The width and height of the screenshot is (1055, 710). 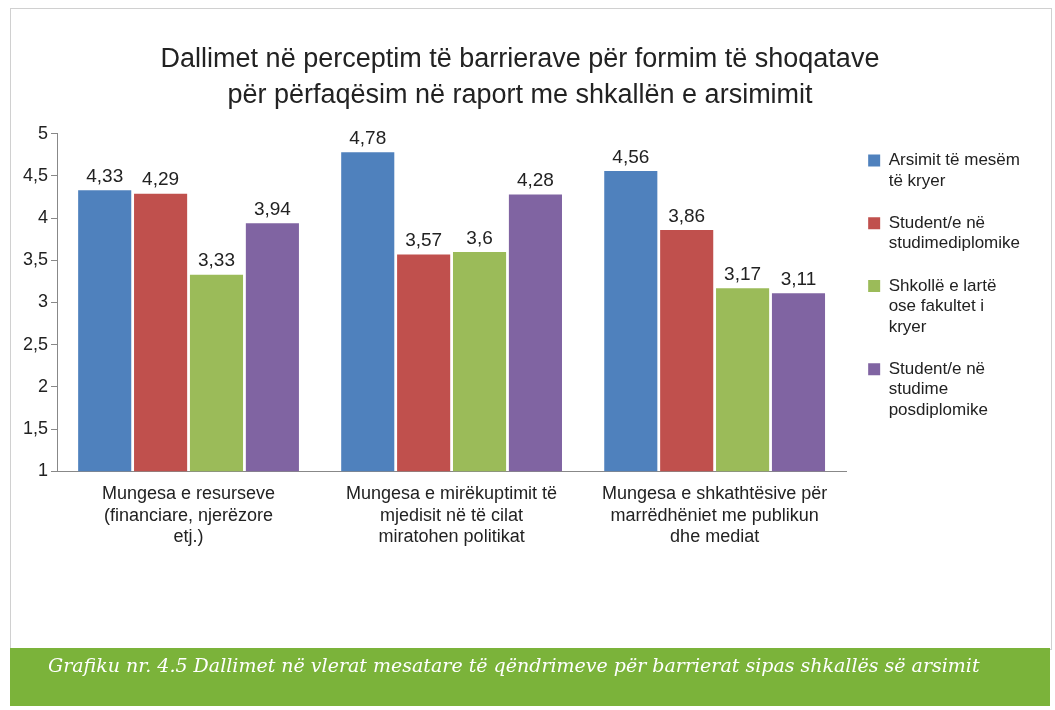 What do you see at coordinates (687, 215) in the screenshot?
I see `data-label: 3,86` at bounding box center [687, 215].